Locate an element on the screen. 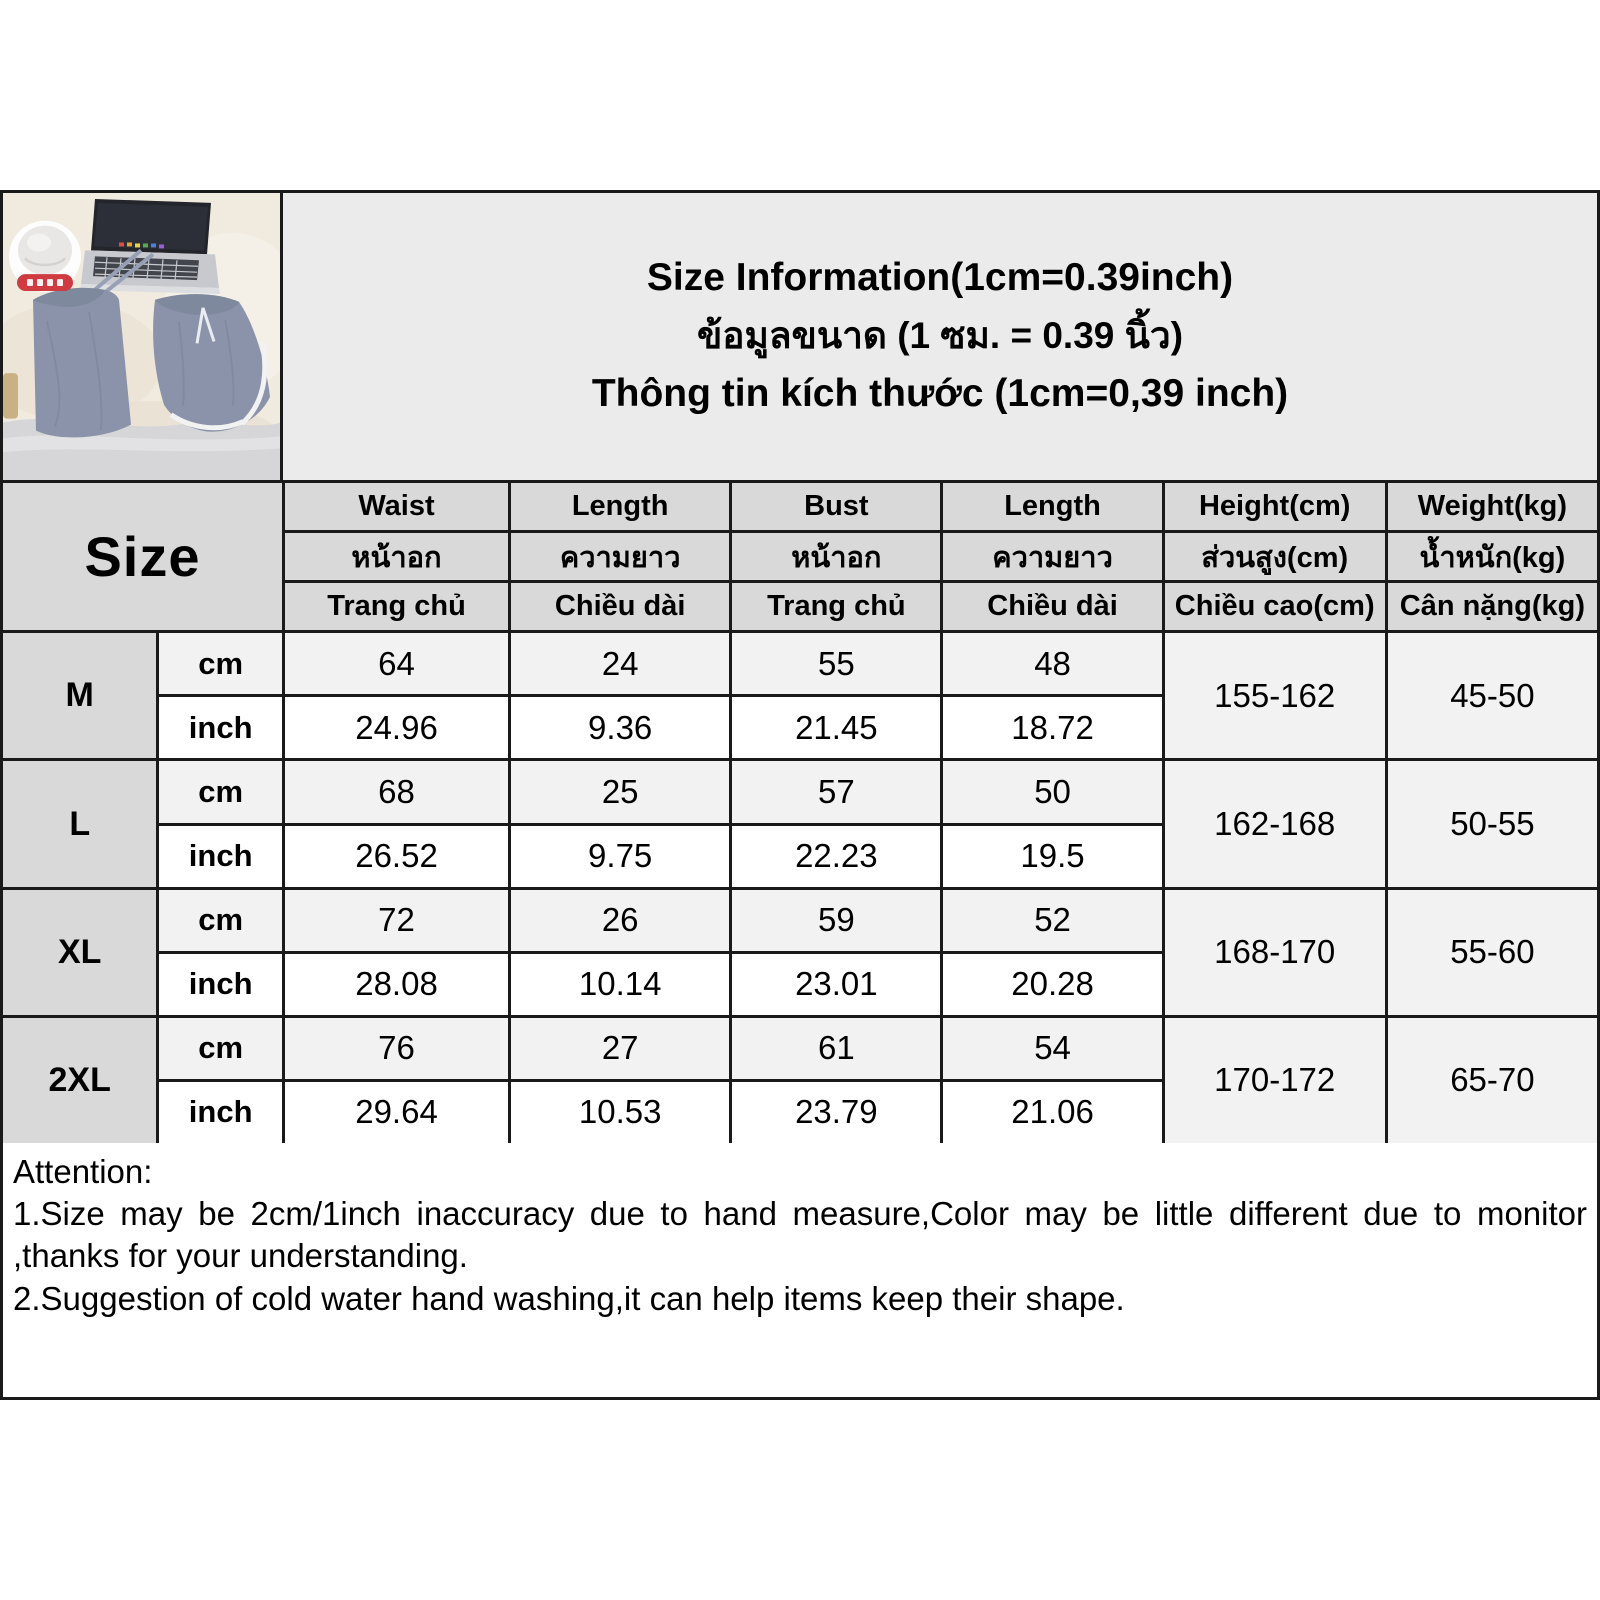 The image size is (1600, 1600). xl-cm-waist: 72 is located at coordinates (396, 920).